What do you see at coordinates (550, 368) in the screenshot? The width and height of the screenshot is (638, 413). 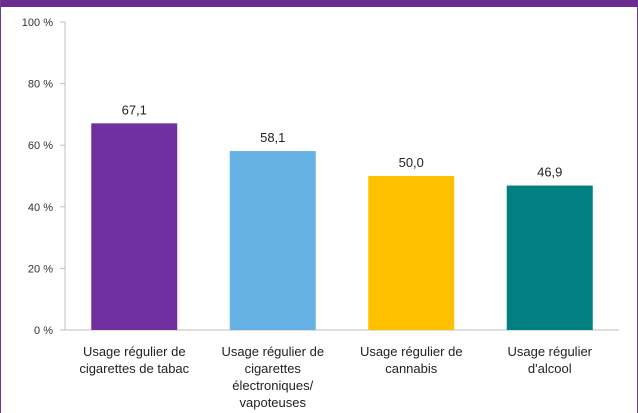 I see `category-label: d'alcool` at bounding box center [550, 368].